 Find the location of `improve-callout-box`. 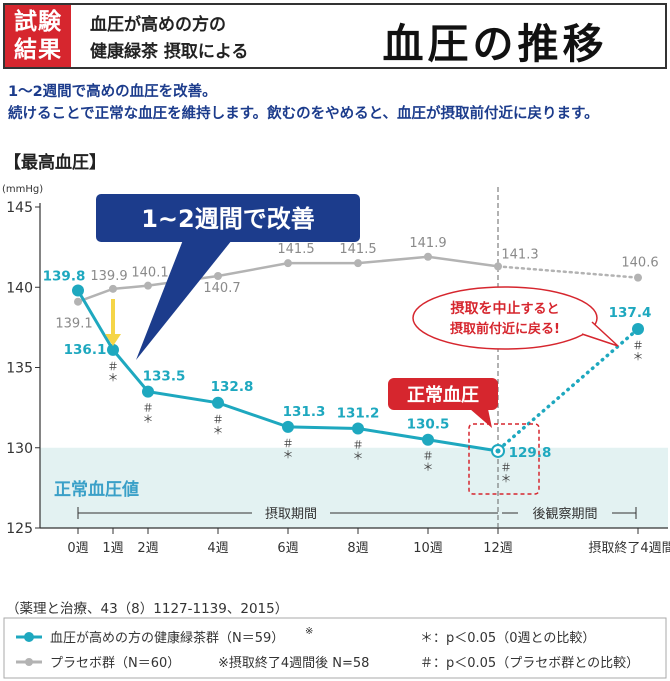

improve-callout-box is located at coordinates (228, 218).